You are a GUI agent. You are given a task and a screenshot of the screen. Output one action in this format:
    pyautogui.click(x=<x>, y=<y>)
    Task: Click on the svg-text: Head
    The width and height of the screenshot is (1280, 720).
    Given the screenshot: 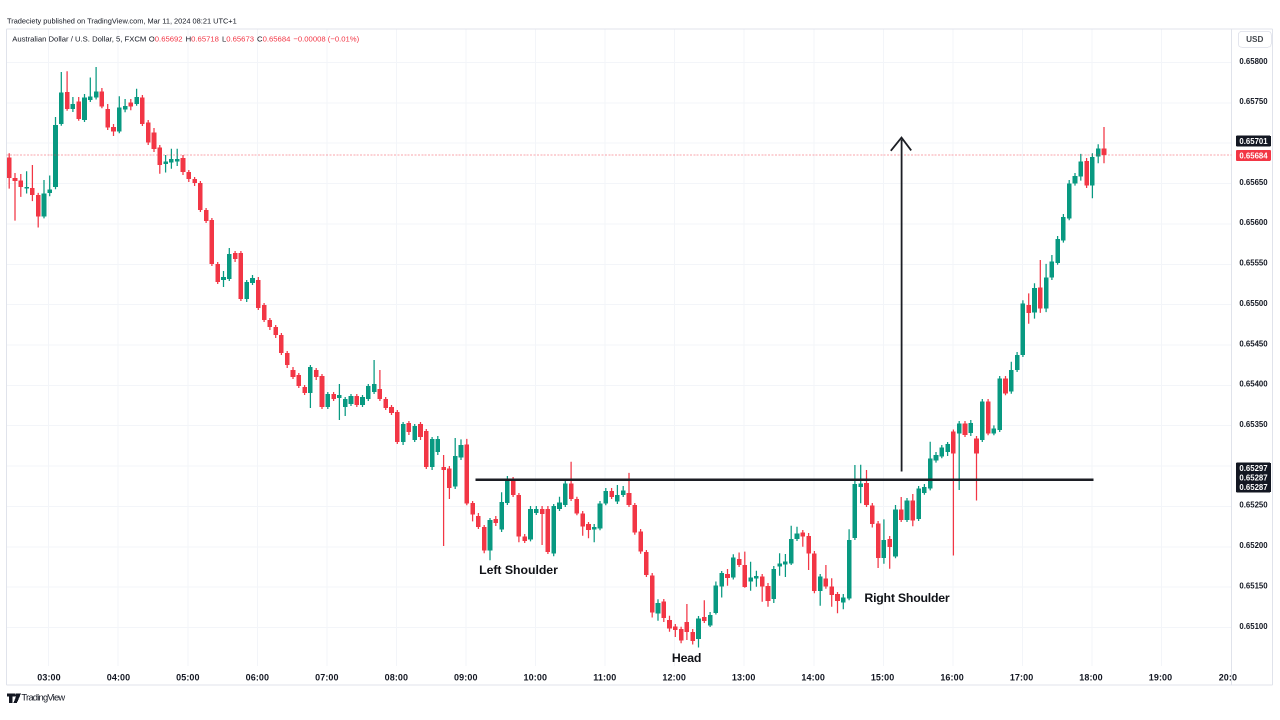 What is the action you would take?
    pyautogui.click(x=687, y=658)
    